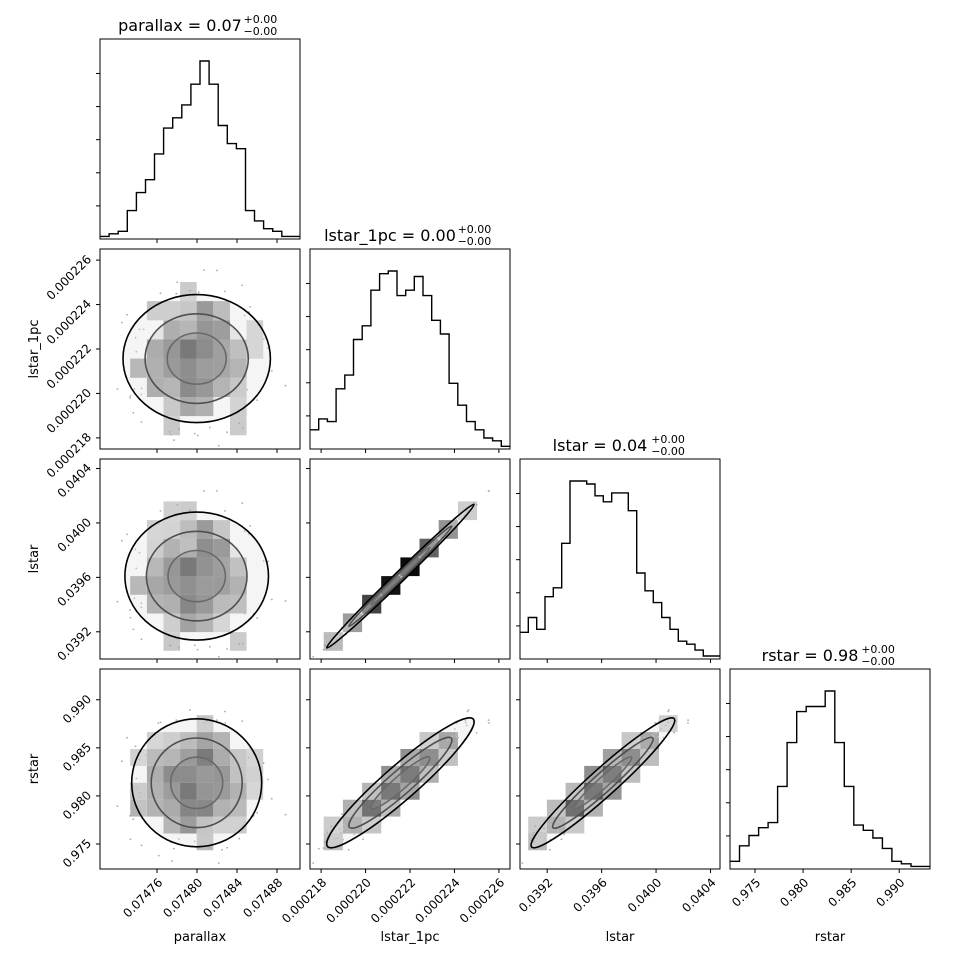 The width and height of the screenshot is (969, 969). What do you see at coordinates (222, 897) in the screenshot?
I see `xtick-label-parallax: 0.07484` at bounding box center [222, 897].